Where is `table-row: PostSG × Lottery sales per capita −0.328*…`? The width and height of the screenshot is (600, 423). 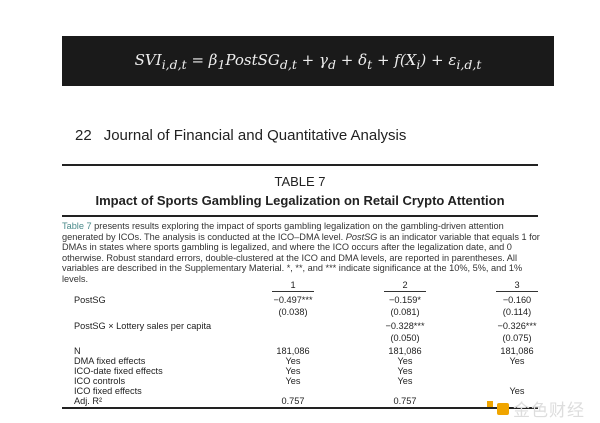
table-row: PostSG × Lottery sales per capita −0.328*… is located at coordinates (300, 326).